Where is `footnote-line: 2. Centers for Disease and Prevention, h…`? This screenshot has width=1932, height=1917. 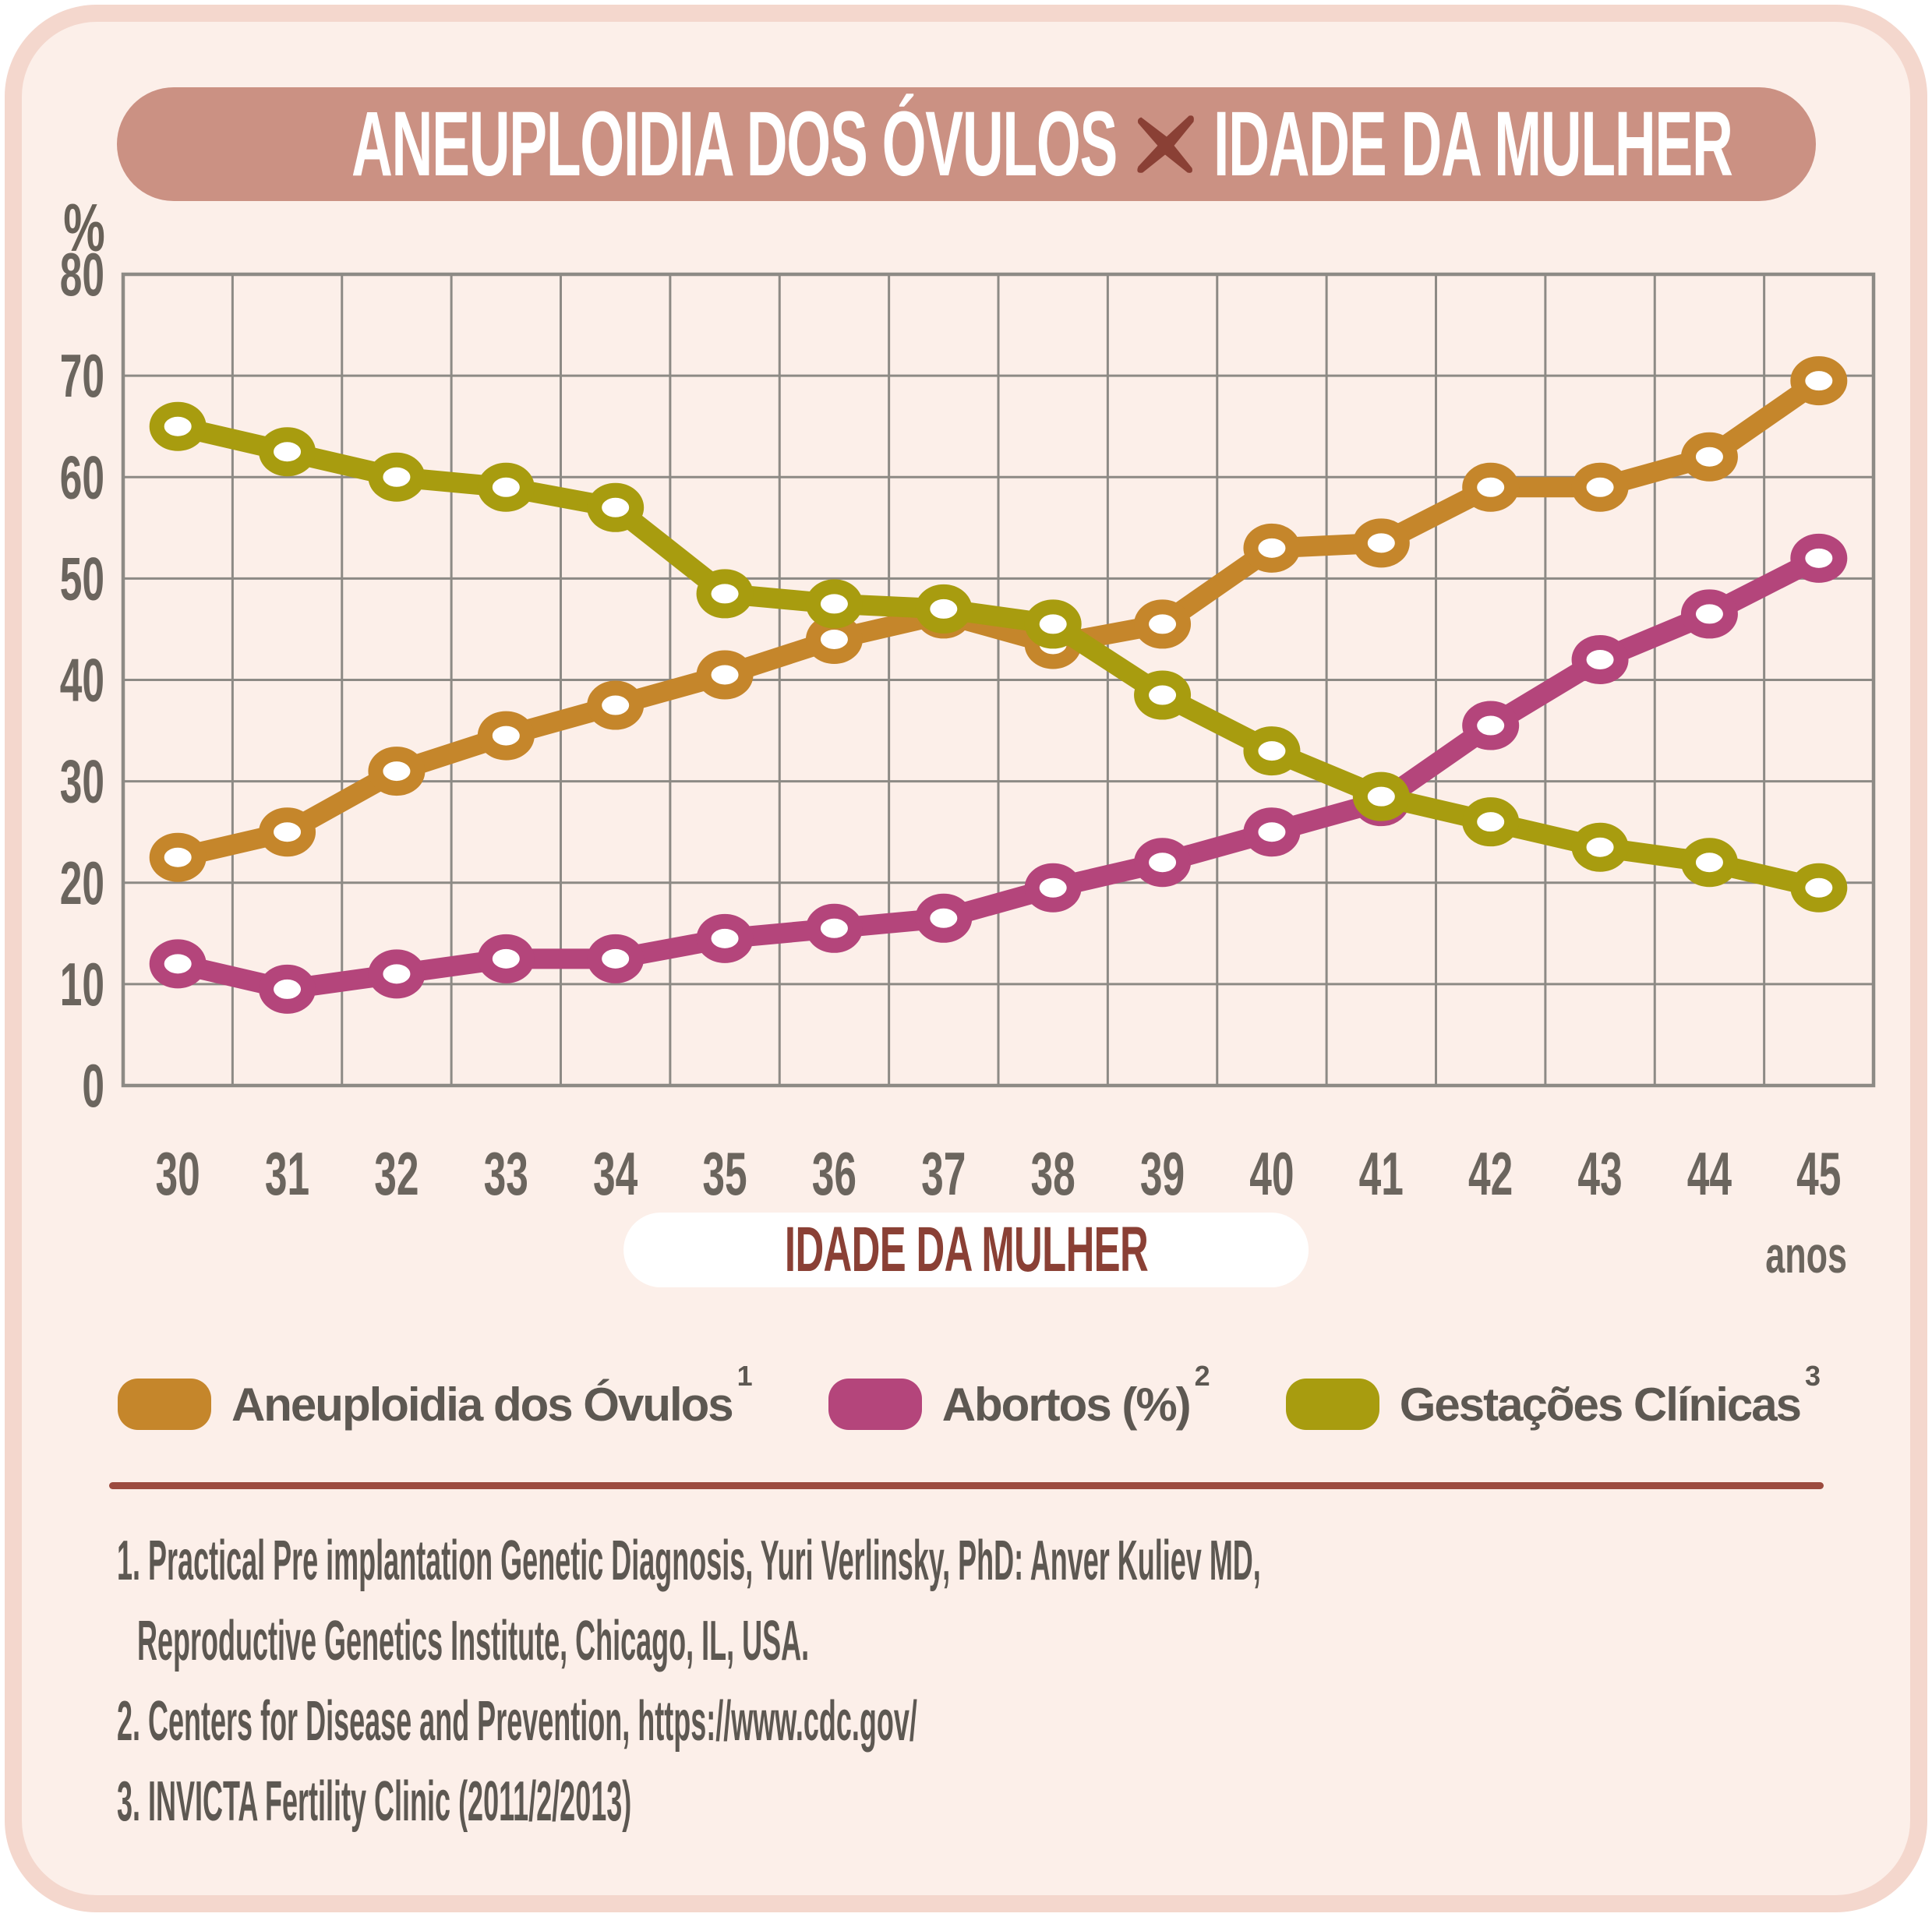 footnote-line: 2. Centers for Disease and Prevention, h… is located at coordinates (517, 1722).